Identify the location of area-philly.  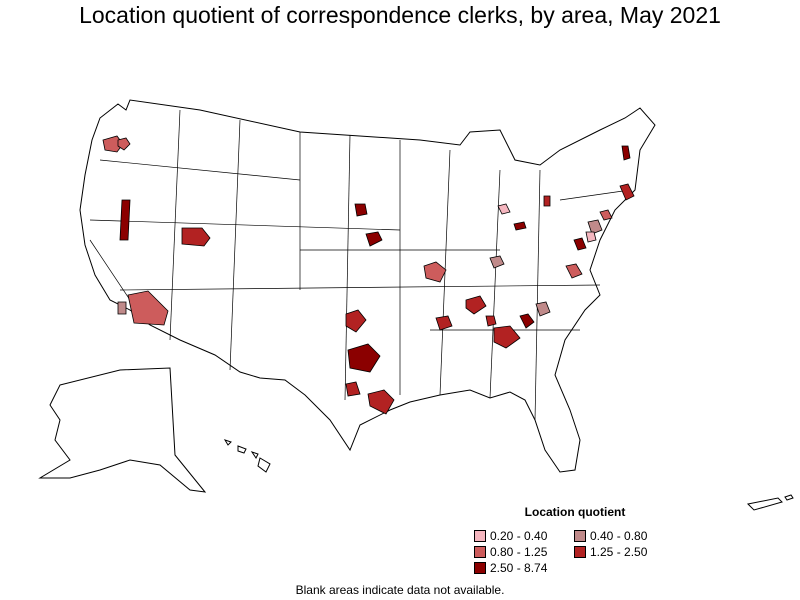
(591, 237).